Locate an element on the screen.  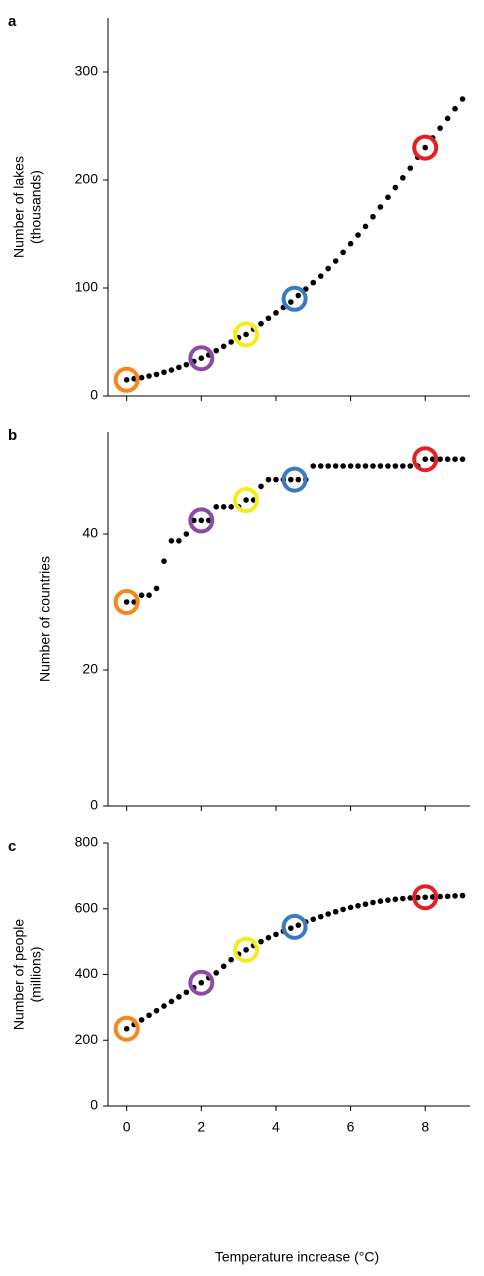
y-tick-label: 400 is located at coordinates (87, 973).